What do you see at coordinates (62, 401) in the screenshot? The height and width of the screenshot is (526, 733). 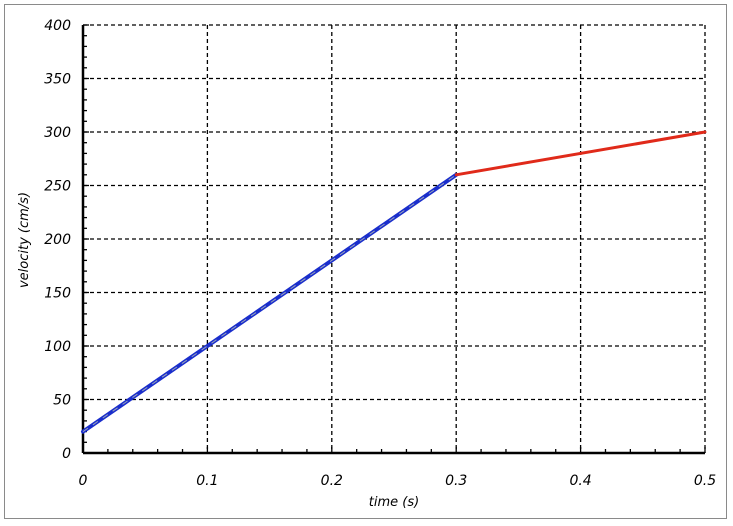 I see `y-tick-label: 50` at bounding box center [62, 401].